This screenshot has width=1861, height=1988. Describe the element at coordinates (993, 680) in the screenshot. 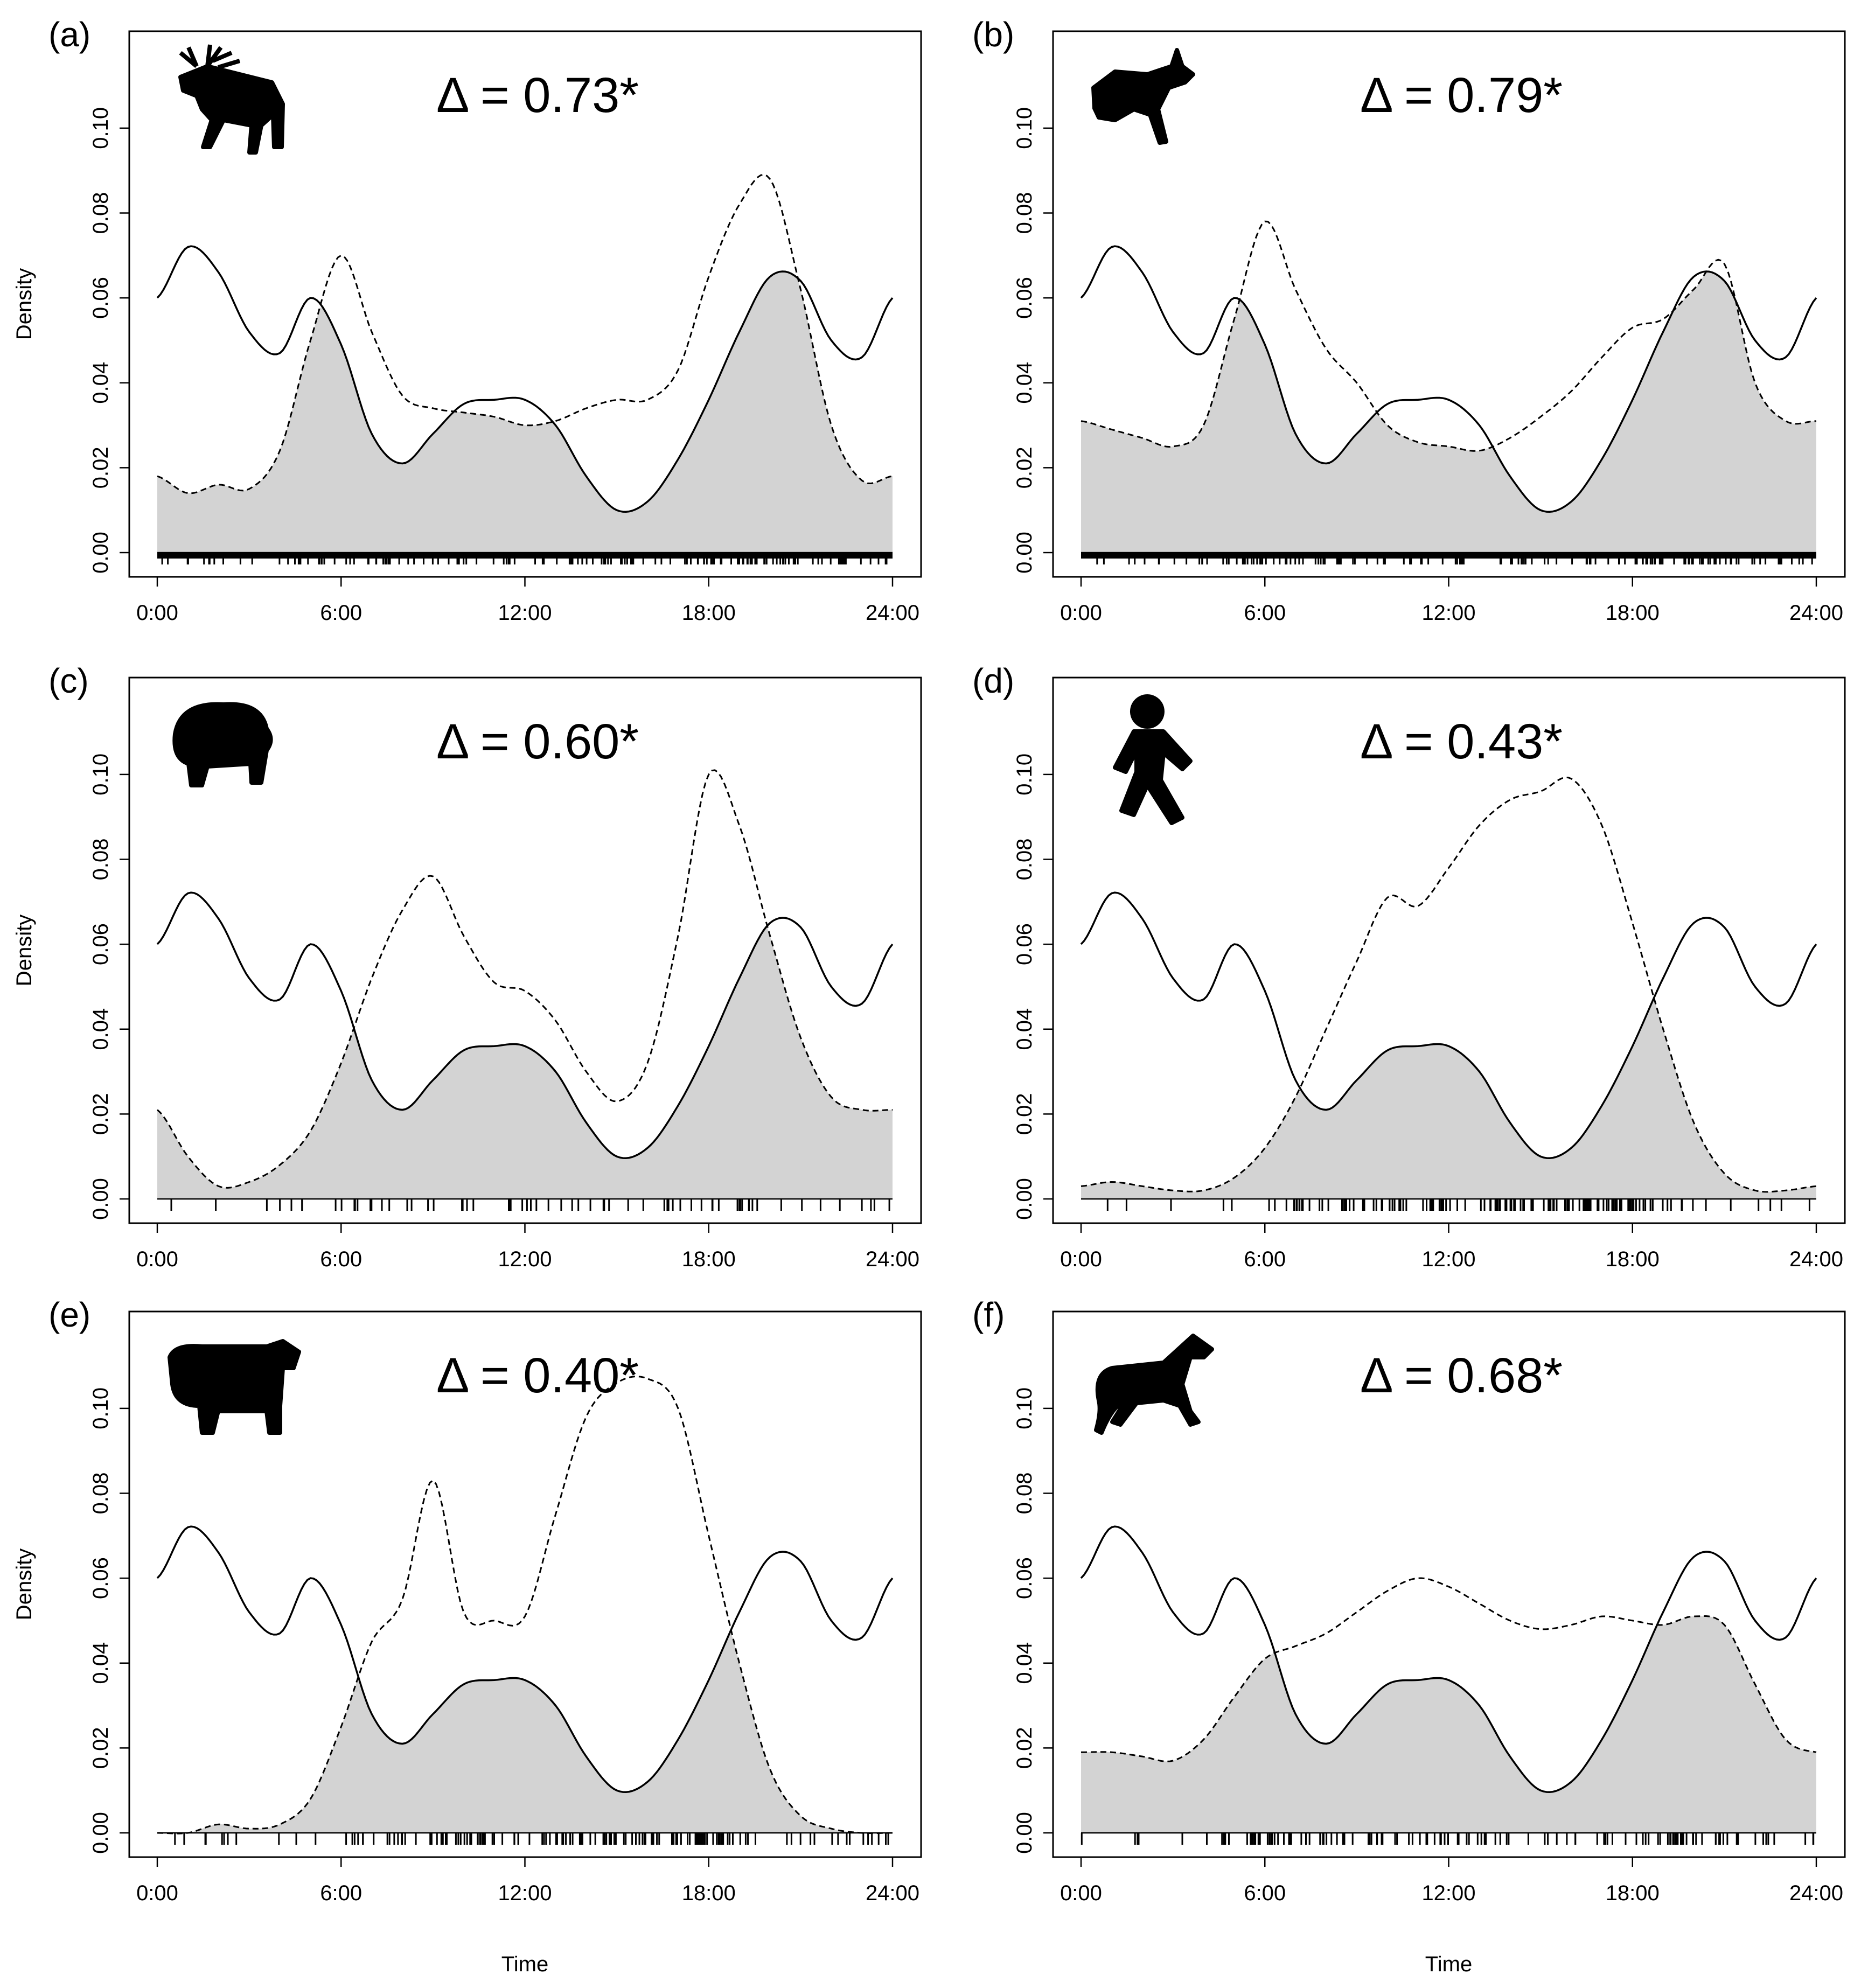

I see `panel-label: (d)` at that location.